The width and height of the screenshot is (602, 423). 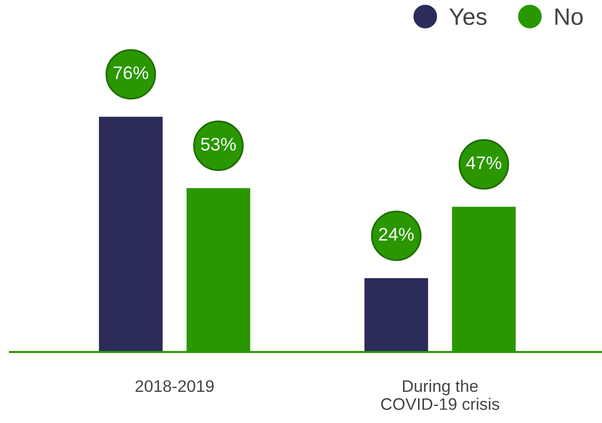 I want to click on data-label: 47%, so click(x=484, y=163).